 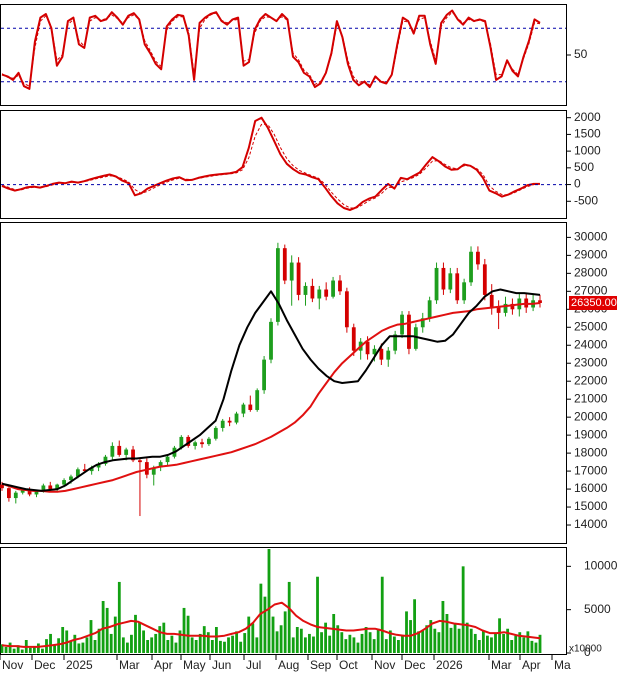 I want to click on stochastic-series-layer, so click(x=283, y=49).